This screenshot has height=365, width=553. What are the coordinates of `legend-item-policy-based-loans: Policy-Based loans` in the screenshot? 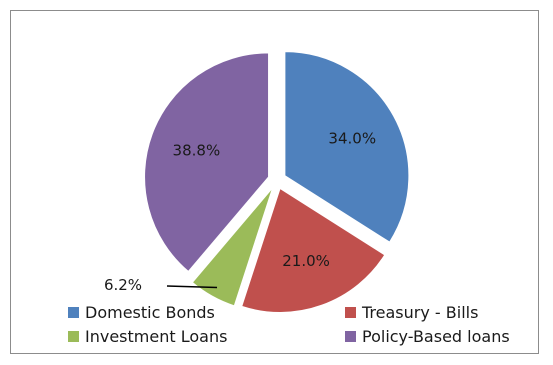 It's located at (427, 336).